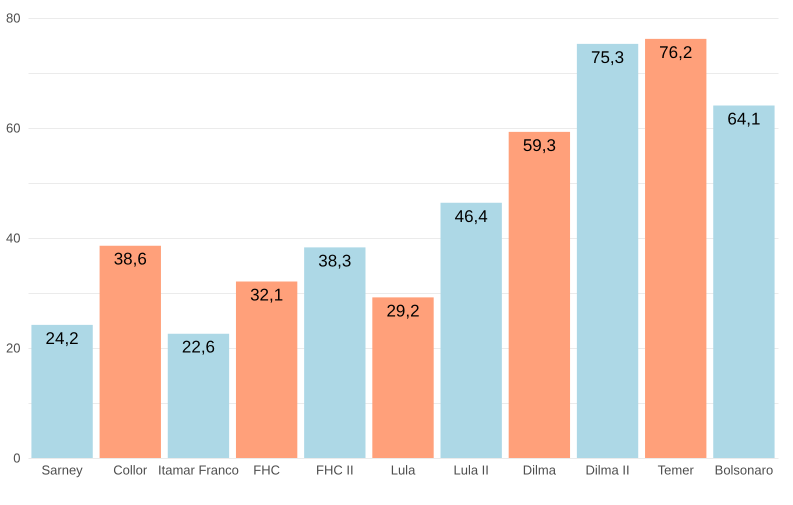 This screenshot has height=505, width=793. Describe the element at coordinates (471, 216) in the screenshot. I see `data-label: 46,4` at that location.